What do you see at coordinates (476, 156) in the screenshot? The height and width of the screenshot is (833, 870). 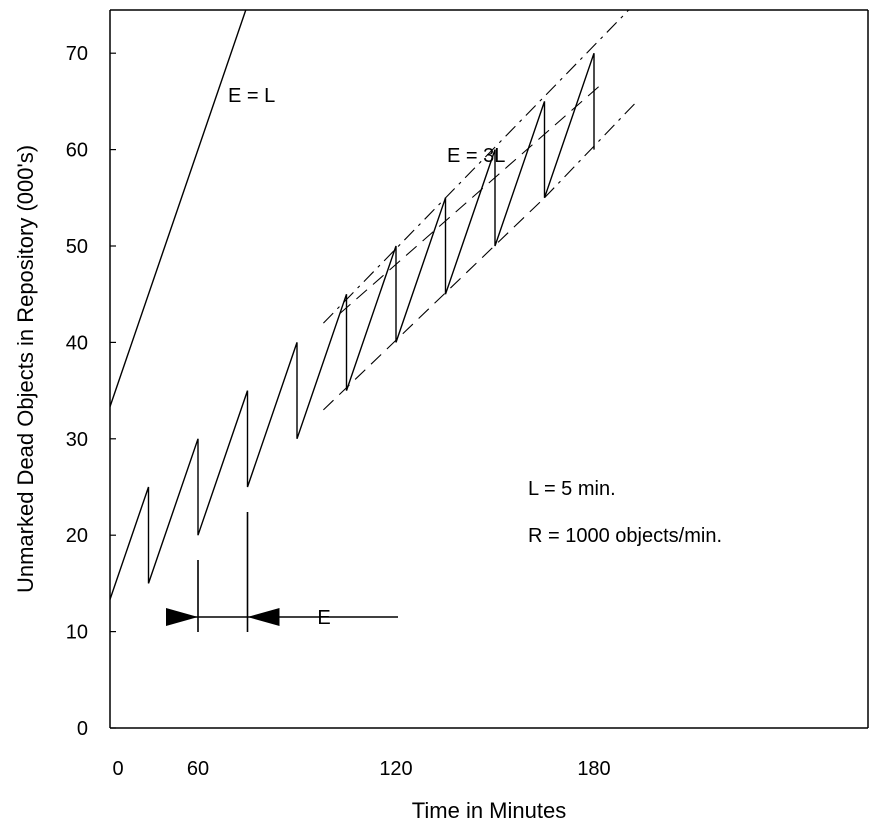 I see `label-e-eq-3l: E = 3L` at bounding box center [476, 156].